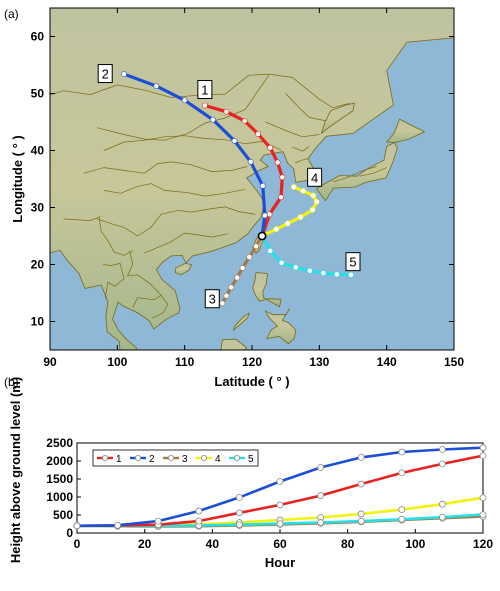  What do you see at coordinates (483, 544) in the screenshot?
I see `x-tick-label: 120` at bounding box center [483, 544].